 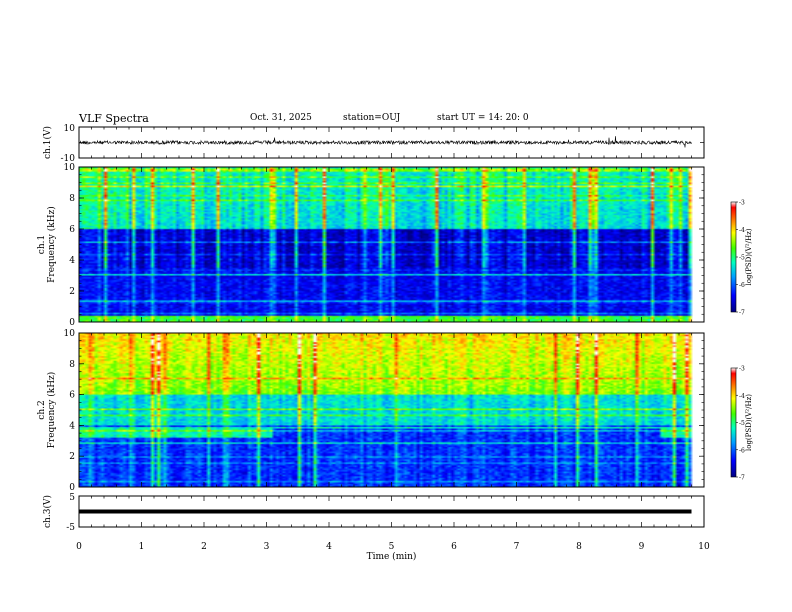 I want to click on ch2-ylabel-channel: ch.2, so click(x=42, y=409).